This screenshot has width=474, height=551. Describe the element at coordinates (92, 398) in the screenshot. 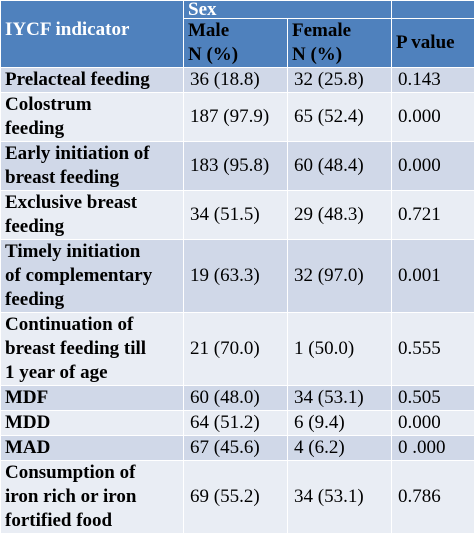

I see `indicator-cell: MDF` at that location.